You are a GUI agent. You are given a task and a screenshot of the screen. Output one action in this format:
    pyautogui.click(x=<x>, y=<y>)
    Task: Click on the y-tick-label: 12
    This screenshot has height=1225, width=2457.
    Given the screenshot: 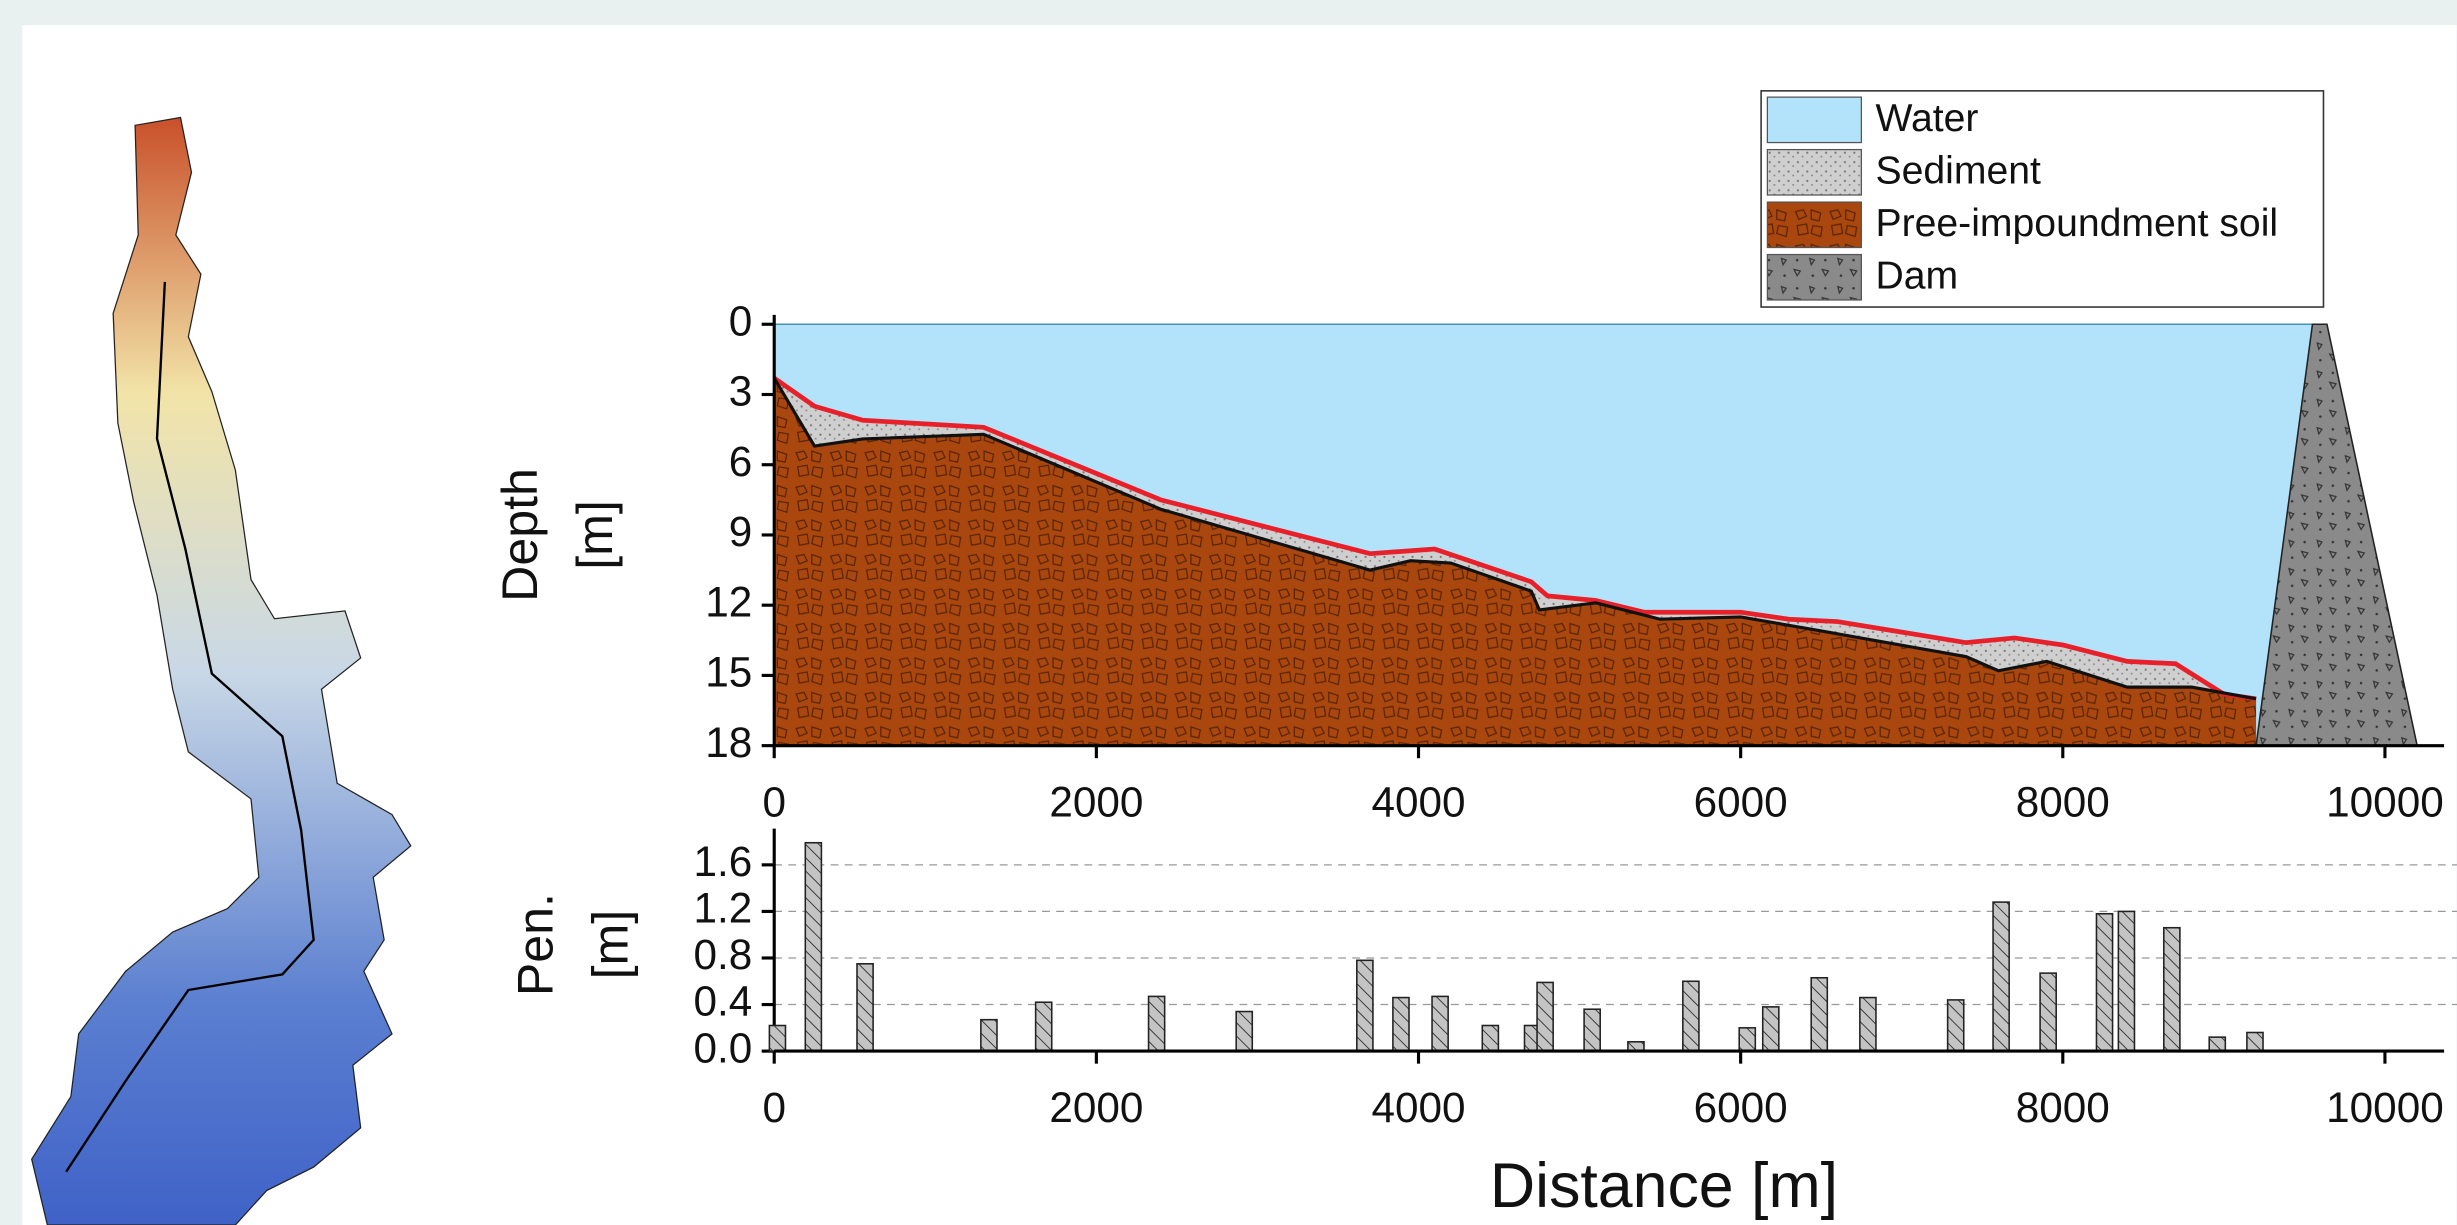 What is the action you would take?
    pyautogui.click(x=728, y=601)
    